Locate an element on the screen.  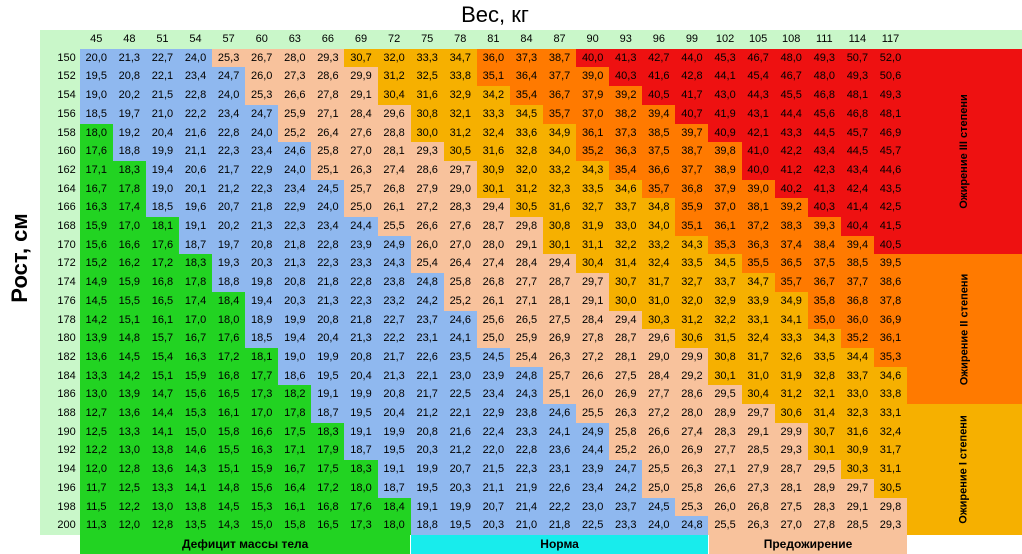
bmi-cell: 14,1 is located at coordinates (195, 488).